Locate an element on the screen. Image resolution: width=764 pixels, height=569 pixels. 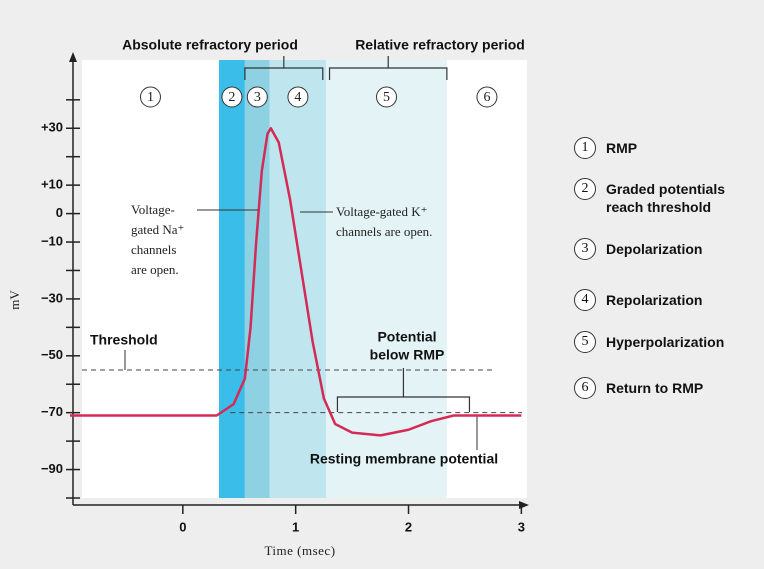
phase-number: 5 is located at coordinates (386, 97).